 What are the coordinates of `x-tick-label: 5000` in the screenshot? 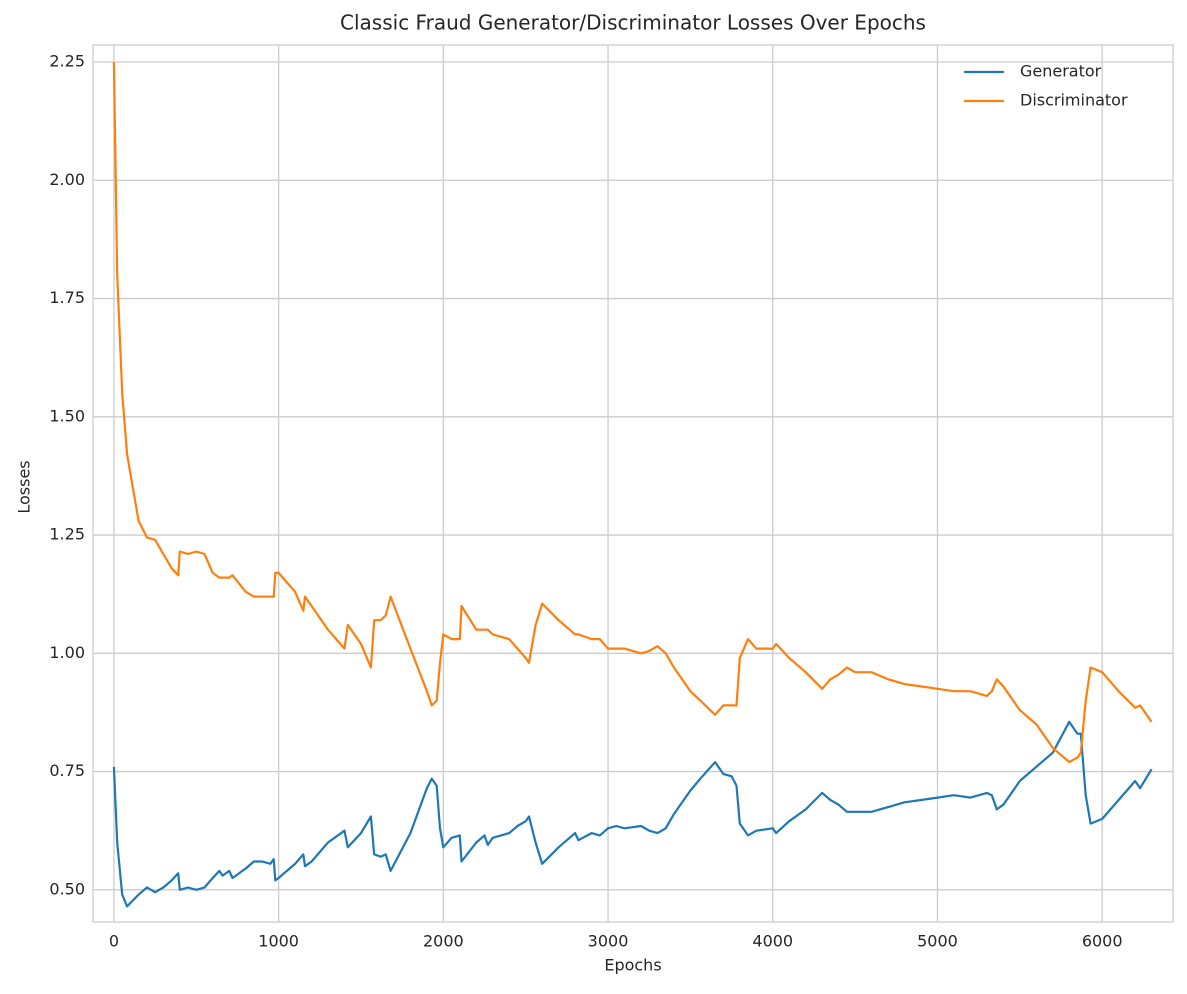 It's located at (937, 941).